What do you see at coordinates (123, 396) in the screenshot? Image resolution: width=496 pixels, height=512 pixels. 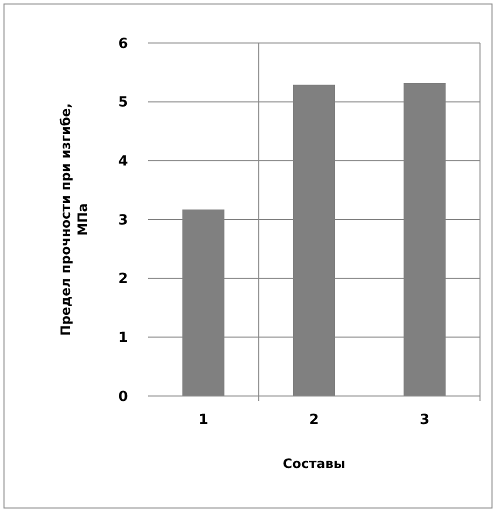 I see `y-tick-label: 0` at bounding box center [123, 396].